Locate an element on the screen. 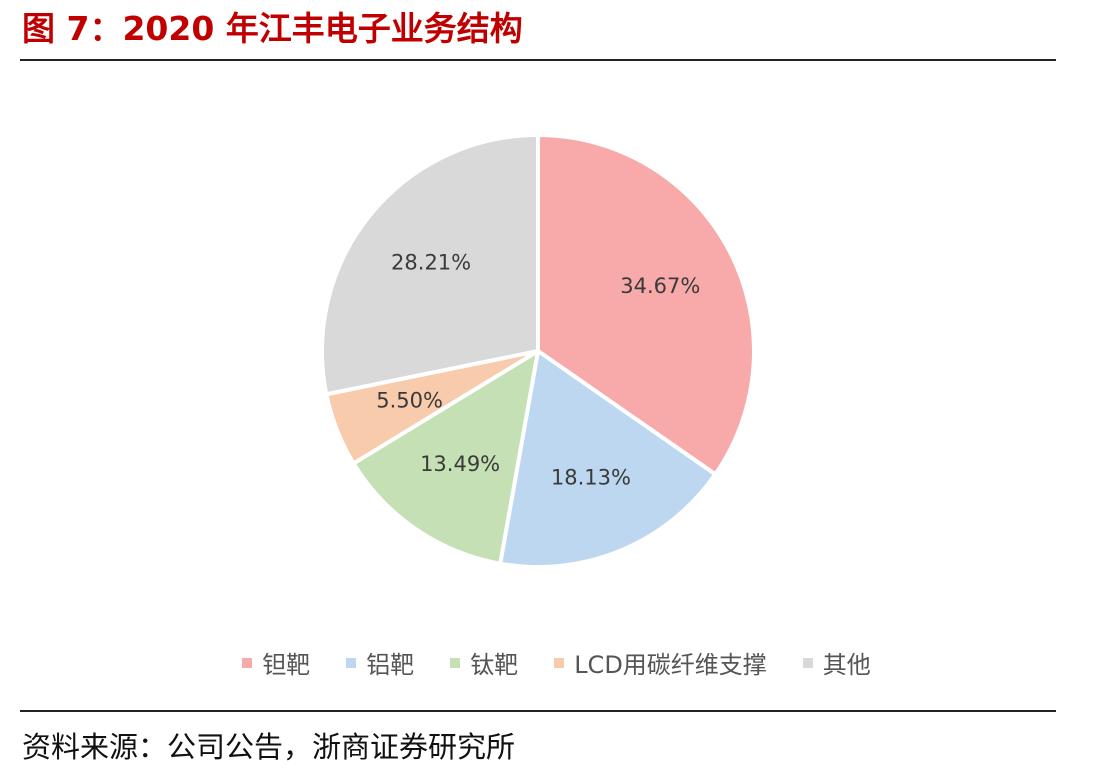  legend-item-0: 钽靶 is located at coordinates (276, 662).